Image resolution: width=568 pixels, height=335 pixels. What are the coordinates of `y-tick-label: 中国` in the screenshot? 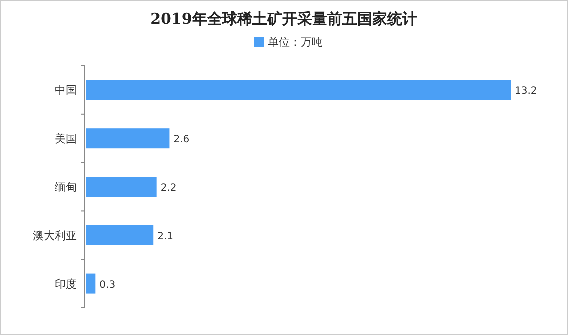 It's located at (66, 91).